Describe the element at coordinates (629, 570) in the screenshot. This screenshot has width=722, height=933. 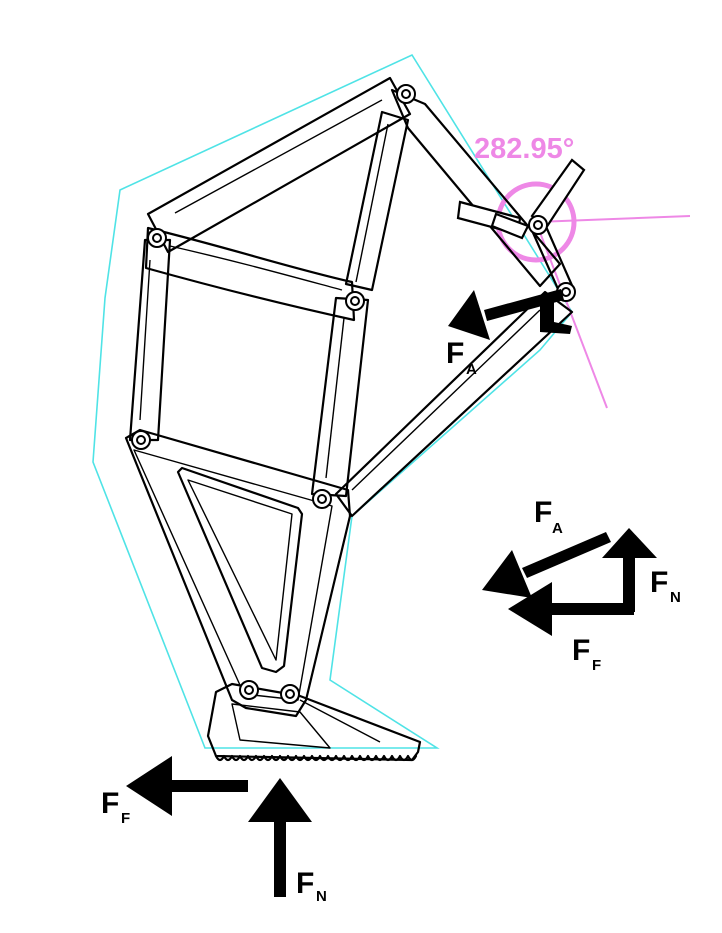
I see `vector-normal-arrow` at that location.